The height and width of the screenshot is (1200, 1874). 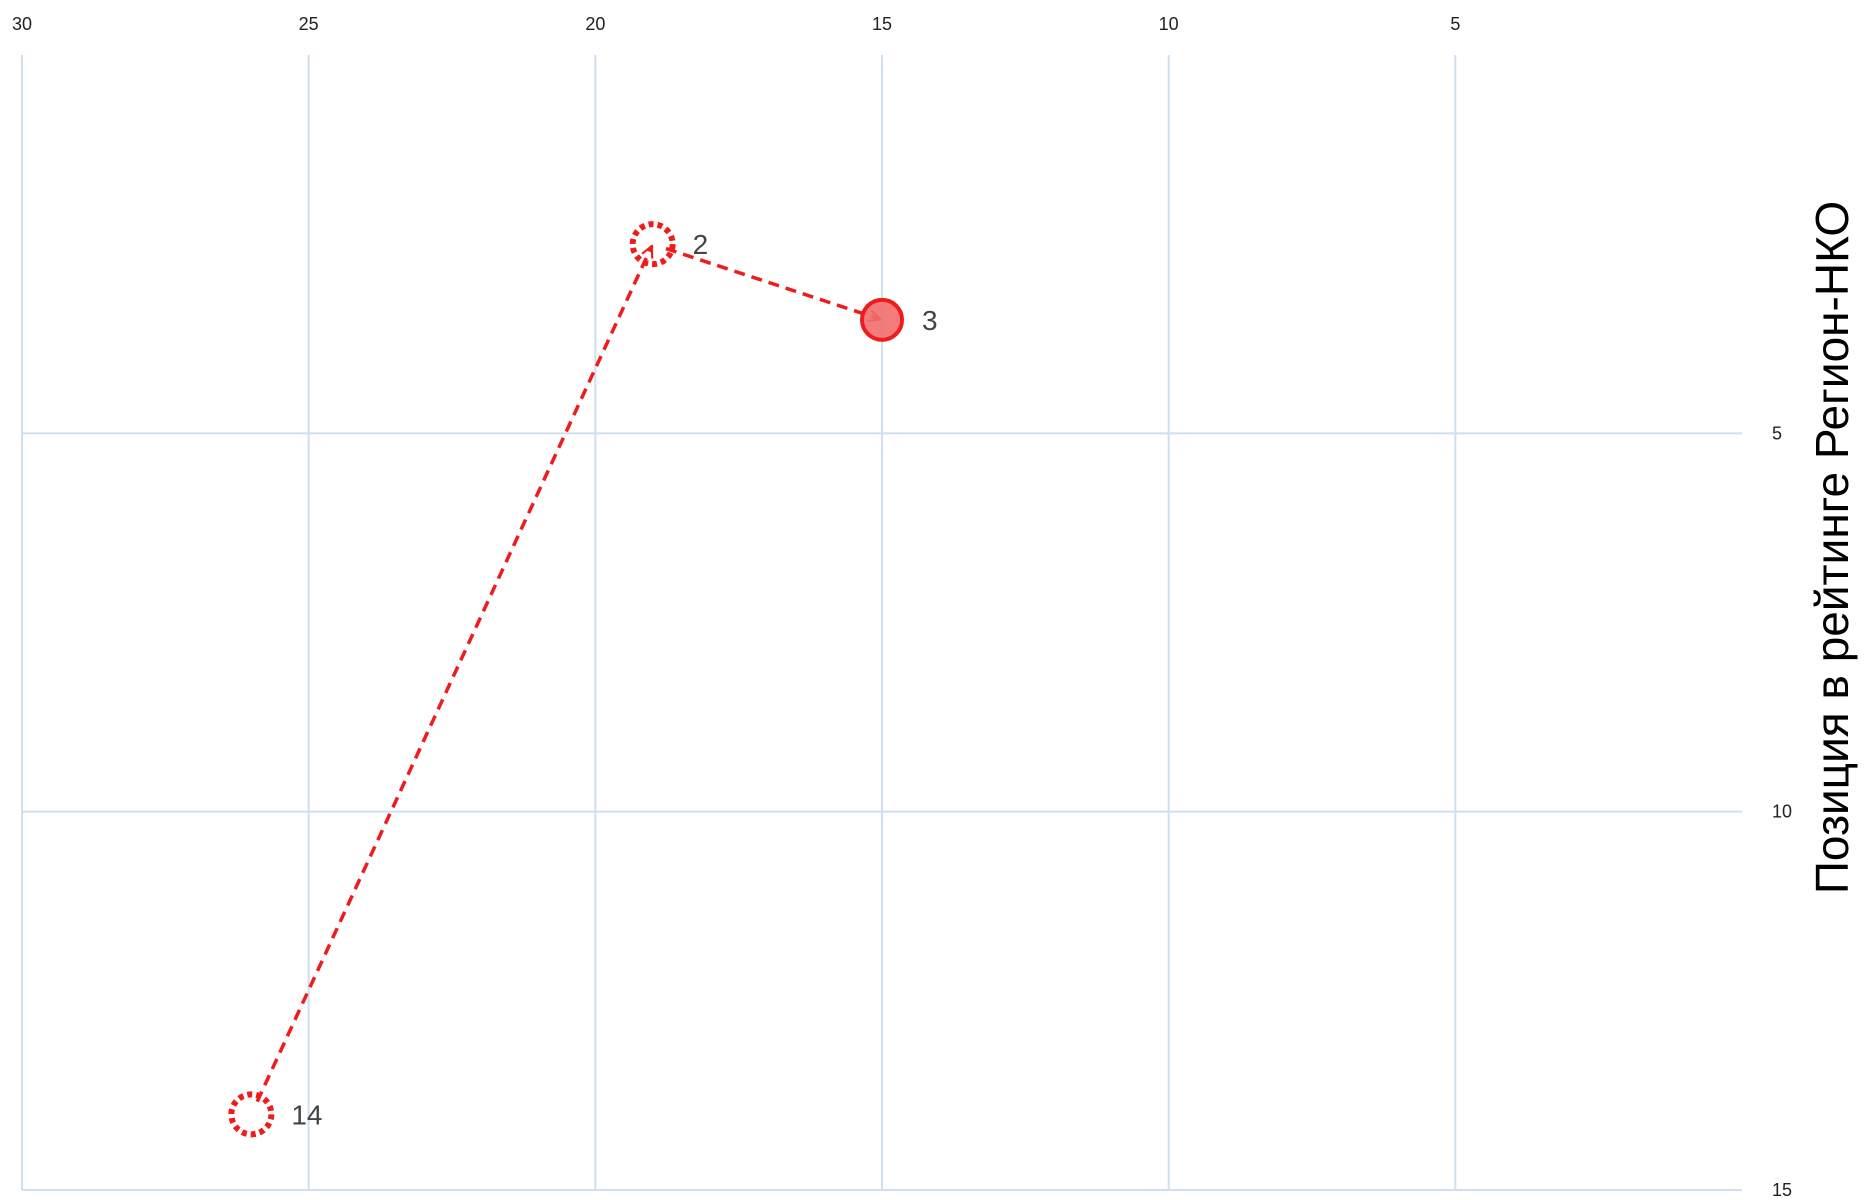 What do you see at coordinates (1832, 547) in the screenshot?
I see `y-axis-title: Позиция в рейтинге Регион-НКО` at bounding box center [1832, 547].